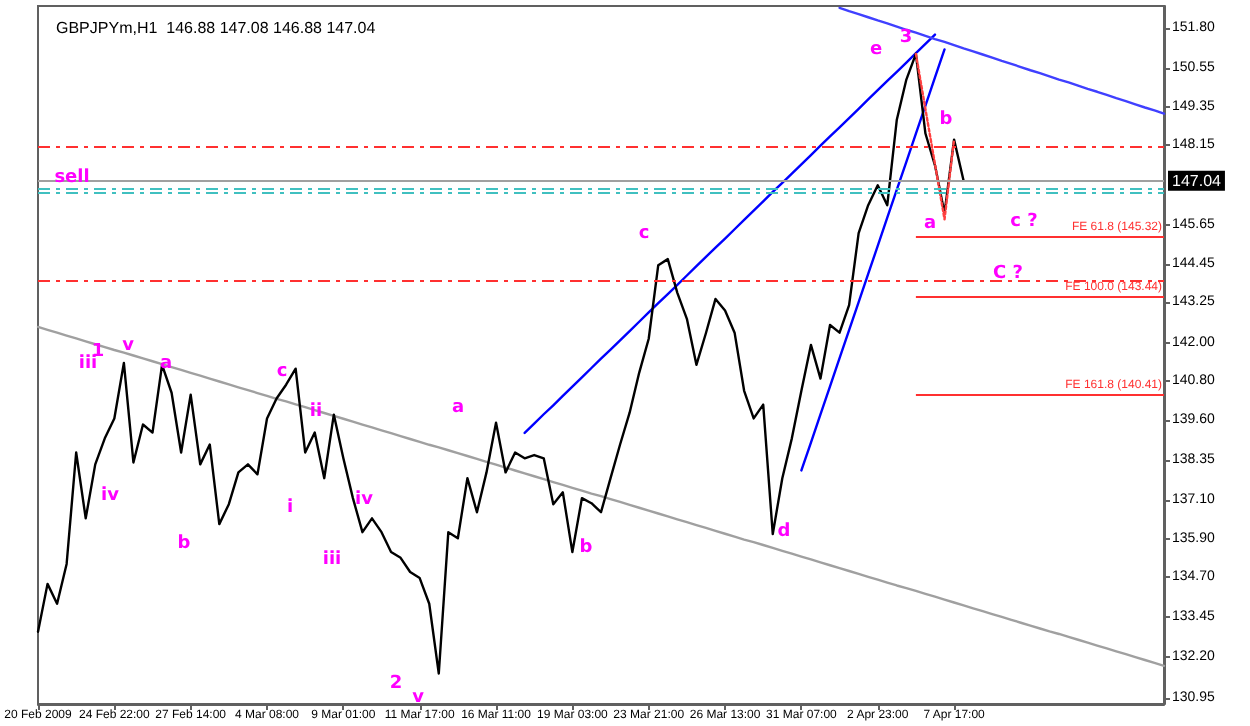 Image resolution: width=1250 pixels, height=726 pixels. What do you see at coordinates (1008, 274) in the screenshot?
I see `annotation: C ?` at bounding box center [1008, 274].